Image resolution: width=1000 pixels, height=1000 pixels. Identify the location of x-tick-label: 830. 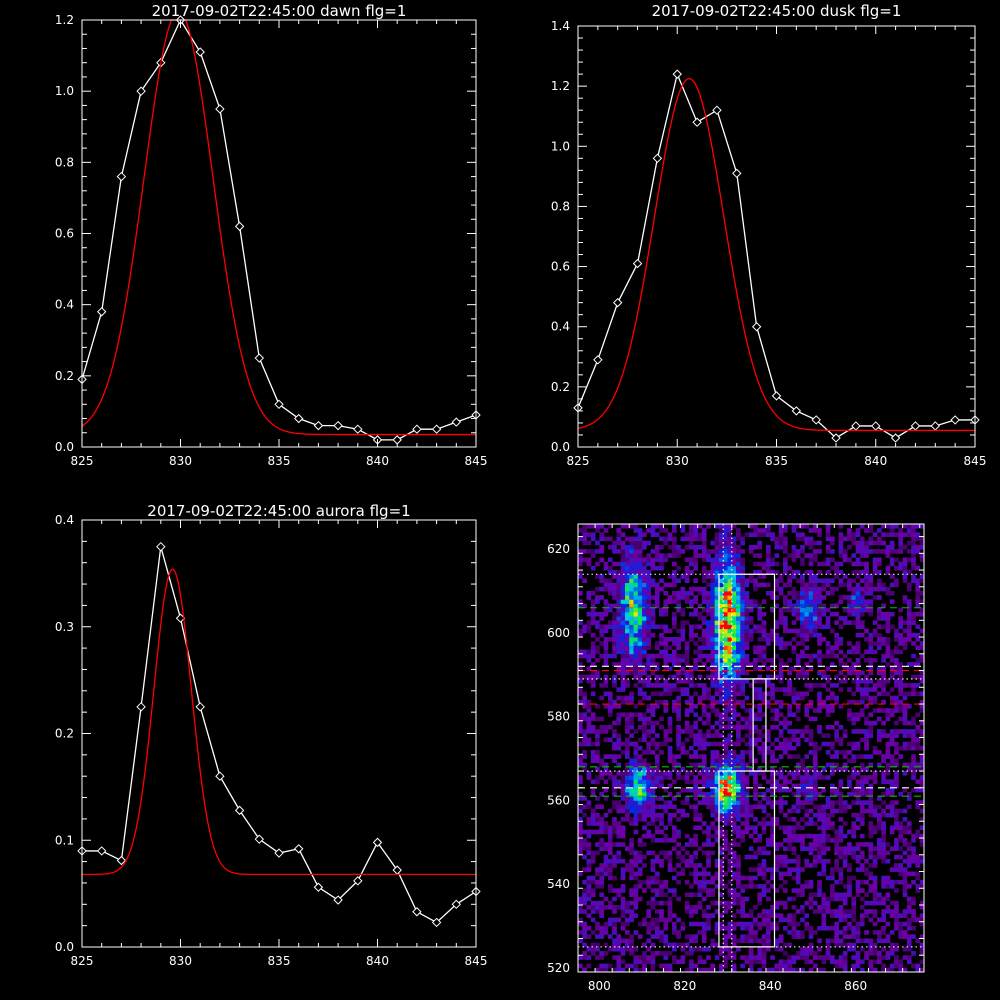
(180, 461).